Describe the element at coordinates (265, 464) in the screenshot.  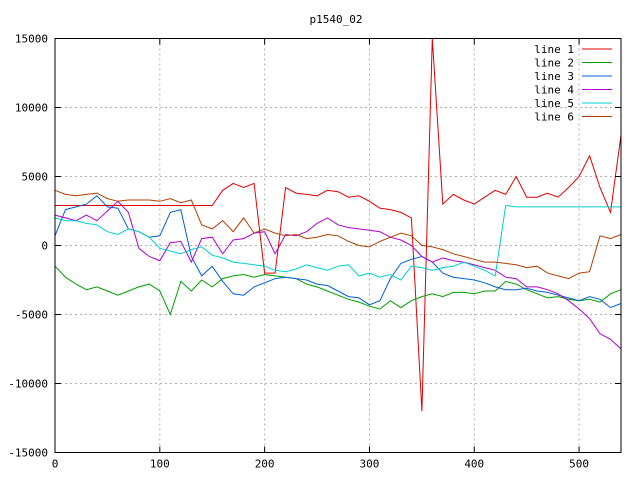
I see `x-tick-label: 200` at that location.